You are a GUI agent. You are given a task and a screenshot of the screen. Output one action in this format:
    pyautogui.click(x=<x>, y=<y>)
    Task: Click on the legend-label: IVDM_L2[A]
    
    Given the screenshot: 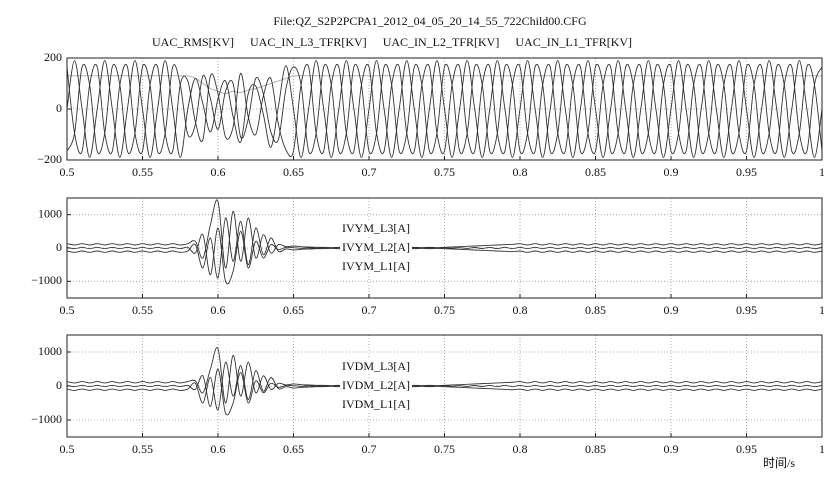 What is the action you would take?
    pyautogui.click(x=376, y=385)
    